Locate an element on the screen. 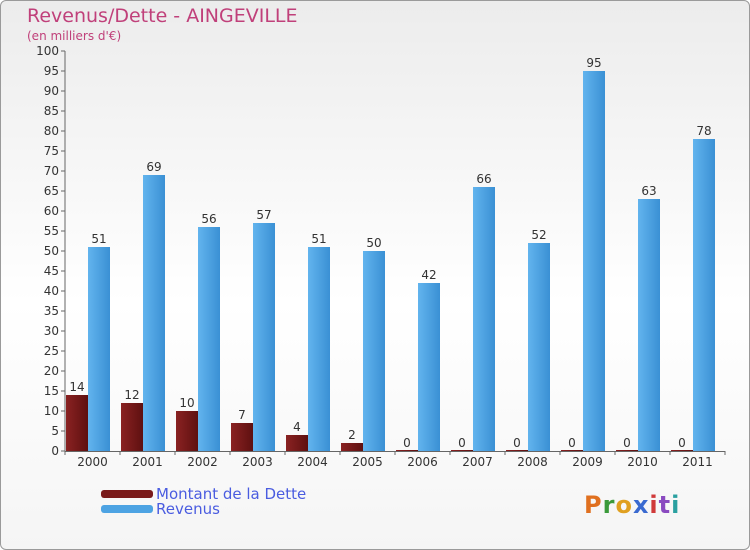 This screenshot has width=750, height=550. x-tick-label: 2005 is located at coordinates (367, 462).